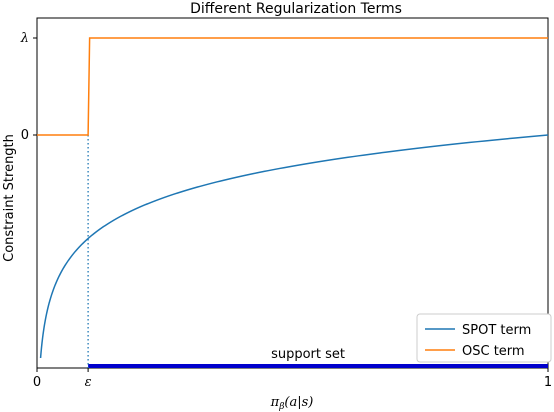 This screenshot has height=412, width=554. Describe the element at coordinates (88, 382) in the screenshot. I see `x-tick-label: ε` at that location.